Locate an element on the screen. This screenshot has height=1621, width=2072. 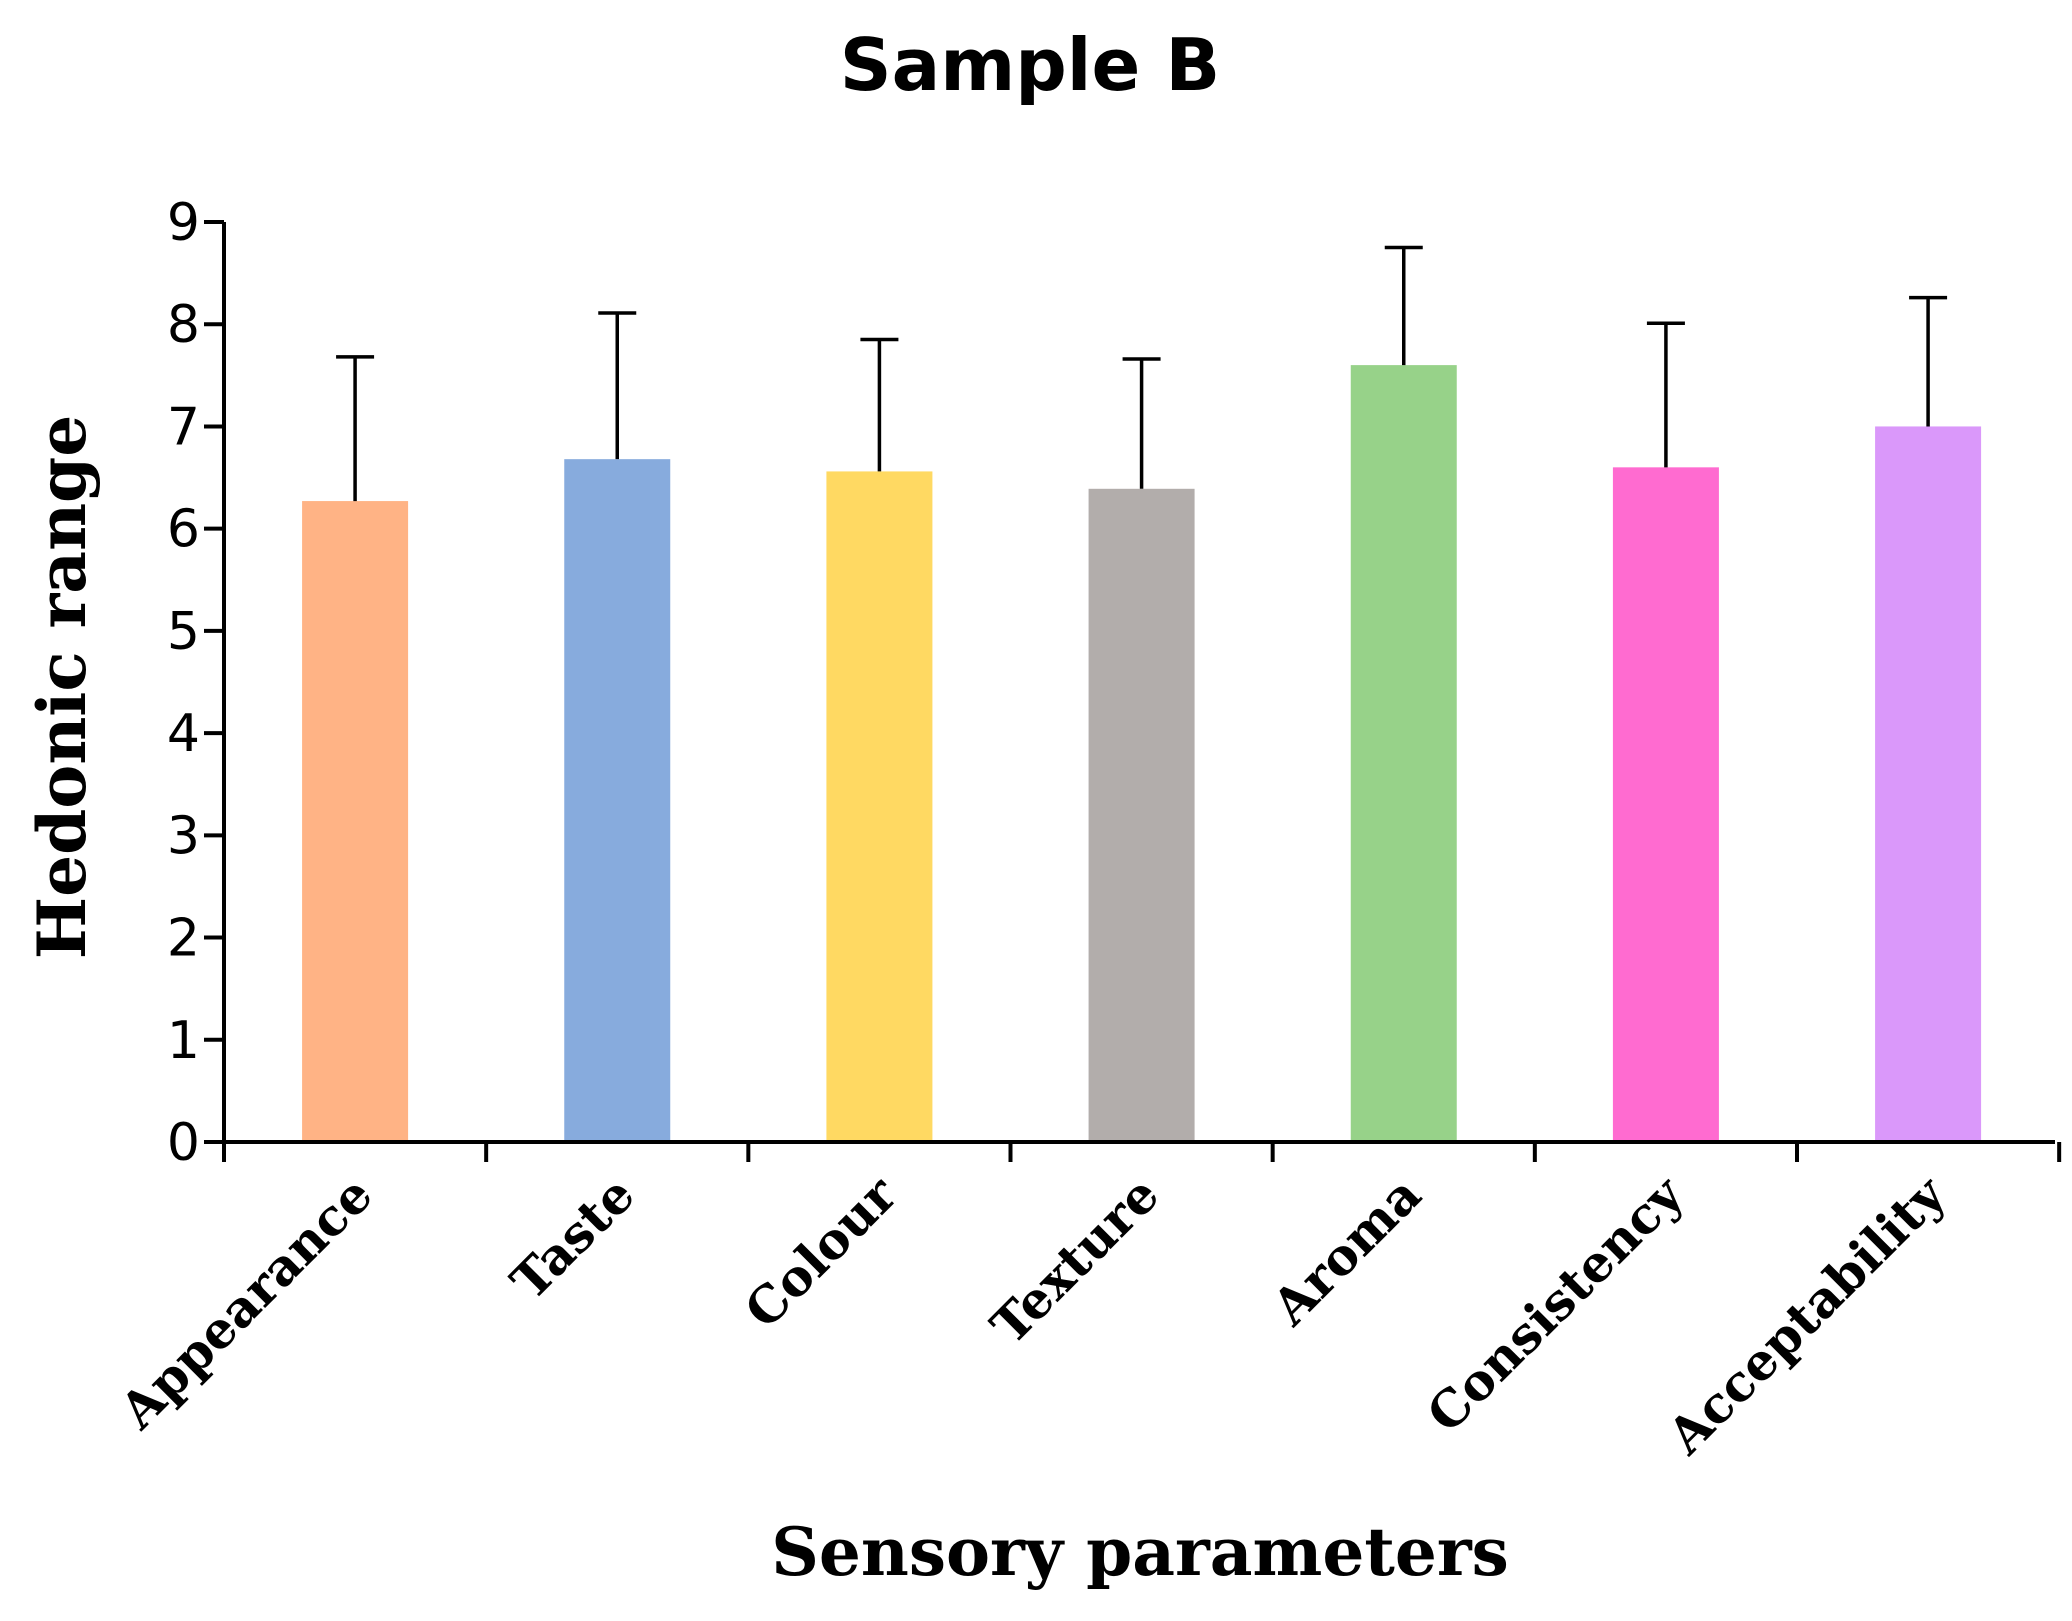
bar-texture is located at coordinates (1141, 815).